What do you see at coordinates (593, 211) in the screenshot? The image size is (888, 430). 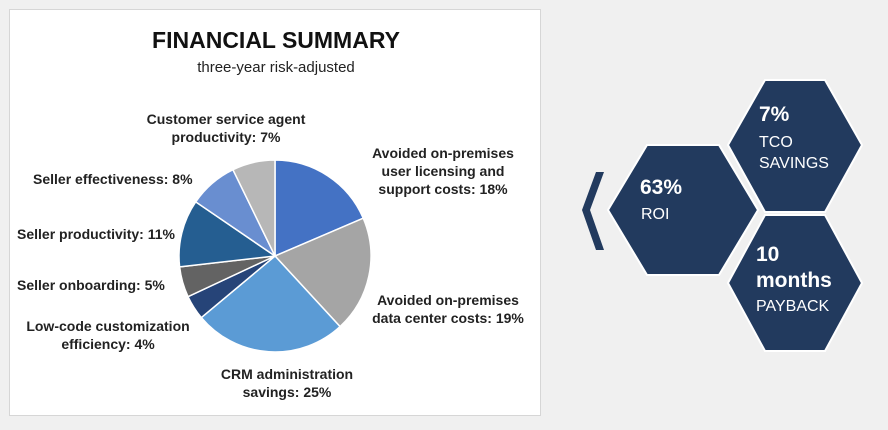 I see `chevron-left-icon` at bounding box center [593, 211].